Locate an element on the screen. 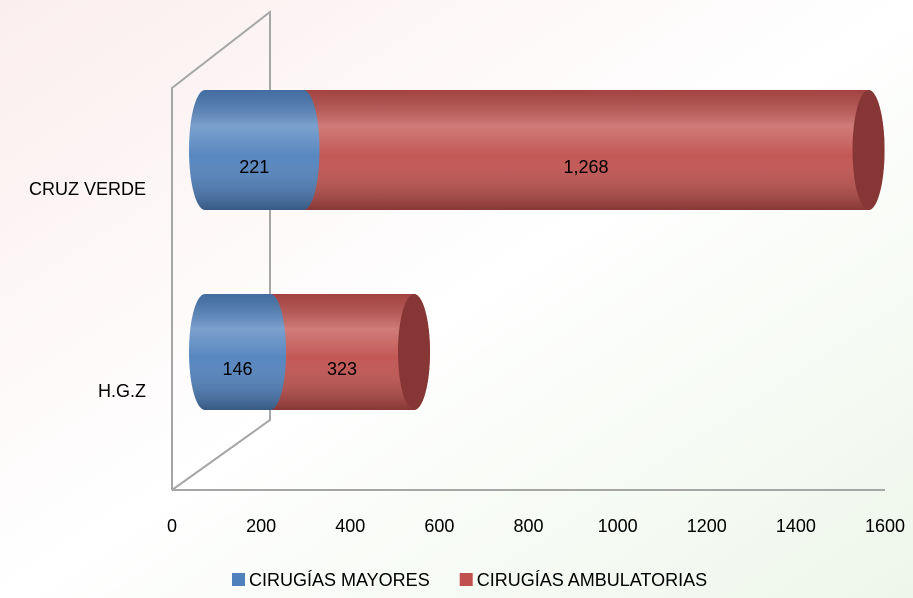 Image resolution: width=913 pixels, height=598 pixels. value-label: 323 is located at coordinates (342, 369).